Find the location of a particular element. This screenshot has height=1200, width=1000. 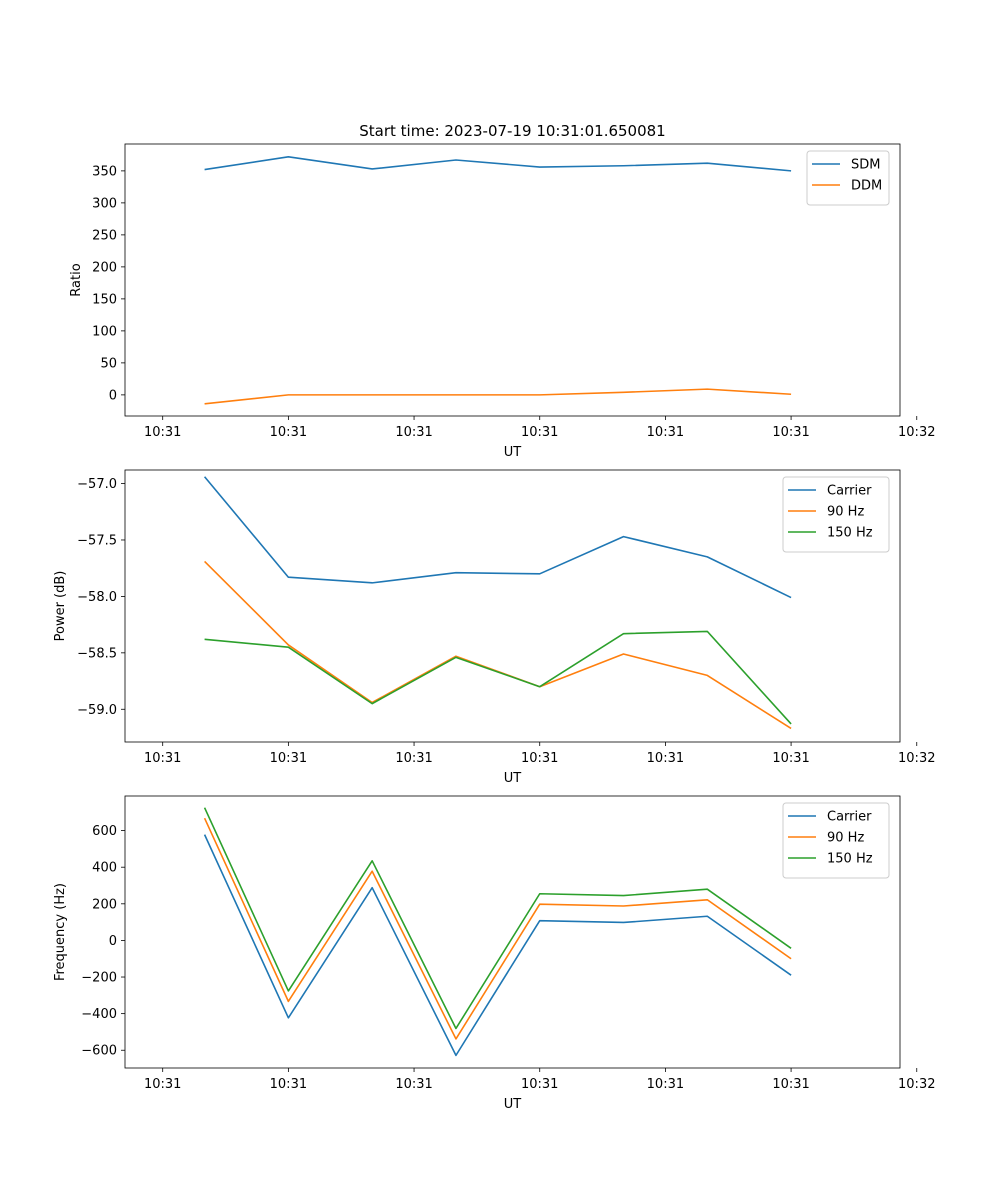

y-tick-label: −400 is located at coordinates (99, 1014).